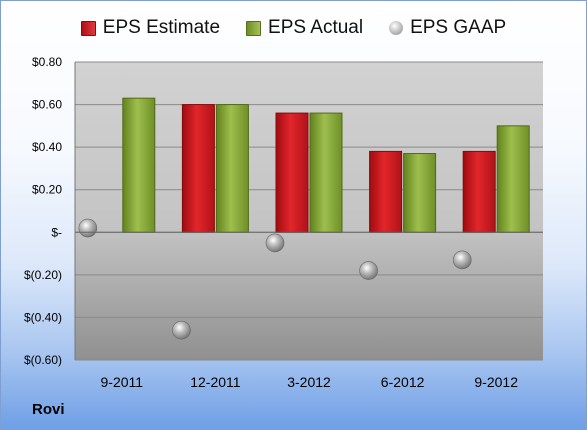  What do you see at coordinates (458, 27) in the screenshot?
I see `legend-label-eps-gaap: EPS GAAP` at bounding box center [458, 27].